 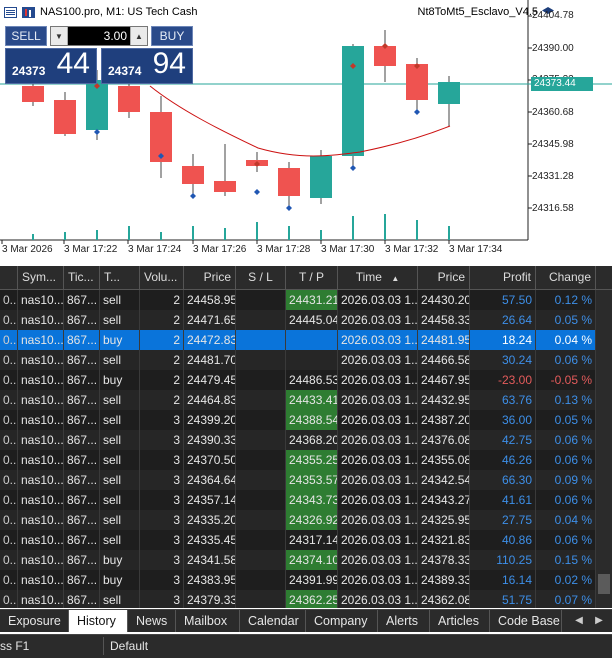 What do you see at coordinates (172, 36) in the screenshot?
I see `buy-button: BUY` at bounding box center [172, 36].